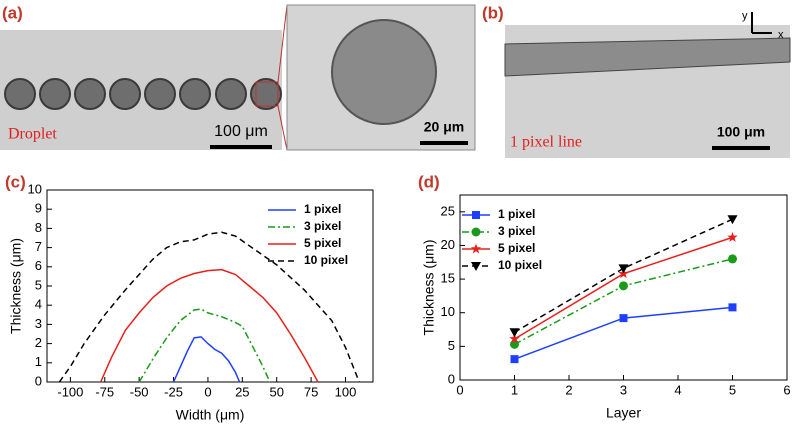 The height and width of the screenshot is (431, 800). What do you see at coordinates (623, 413) in the screenshot?
I see `x-axis-label: Layer` at bounding box center [623, 413].